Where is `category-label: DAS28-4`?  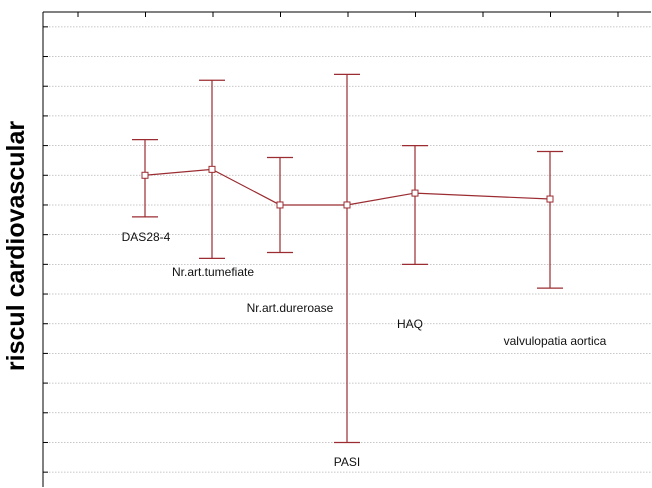 category-label: DAS28-4 is located at coordinates (146, 237).